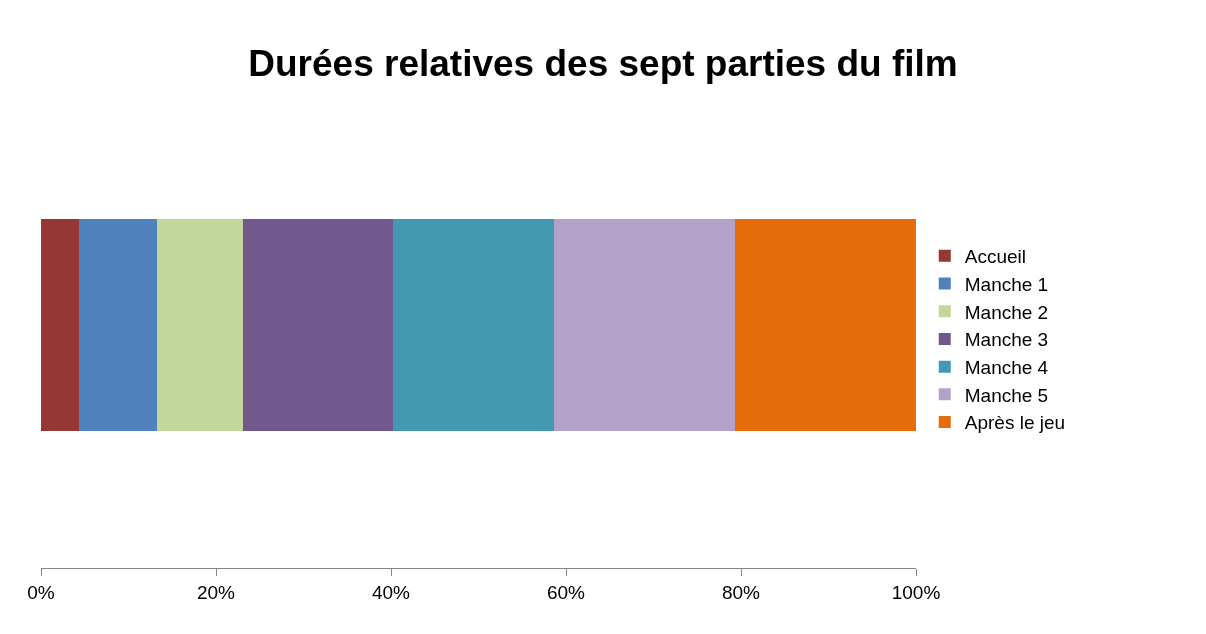  What do you see at coordinates (916, 592) in the screenshot?
I see `x-tick-label: 100%` at bounding box center [916, 592].